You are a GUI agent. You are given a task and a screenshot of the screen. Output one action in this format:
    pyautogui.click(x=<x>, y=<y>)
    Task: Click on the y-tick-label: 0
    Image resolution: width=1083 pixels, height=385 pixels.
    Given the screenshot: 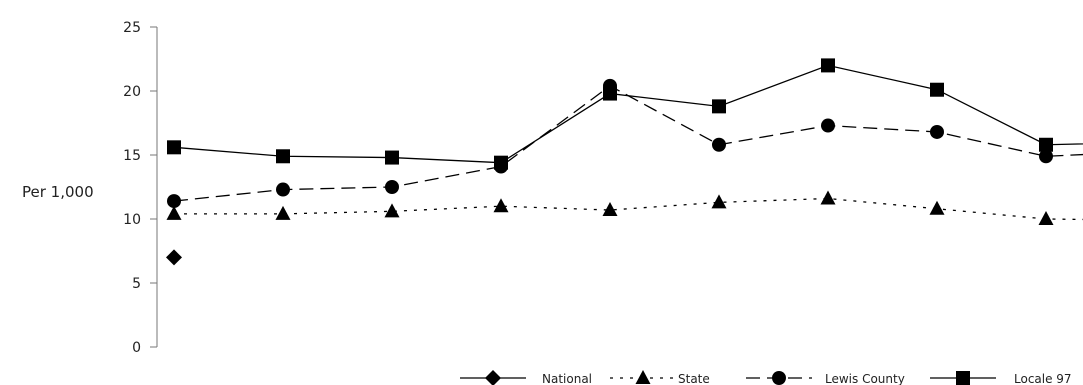 What is the action you would take?
    pyautogui.click(x=136, y=348)
    